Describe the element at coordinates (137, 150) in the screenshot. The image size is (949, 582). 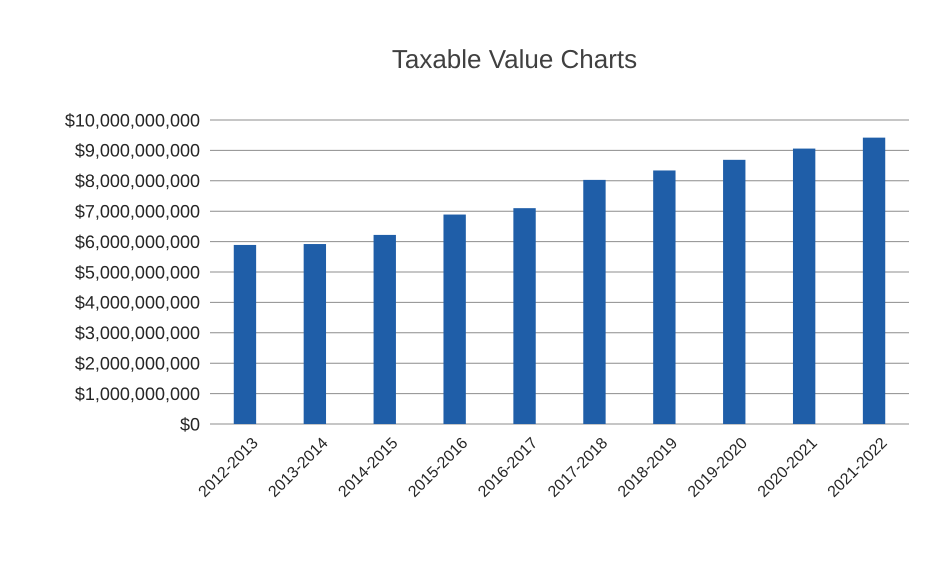
I see `y-tick-label: $9,000,000,000` at that location.